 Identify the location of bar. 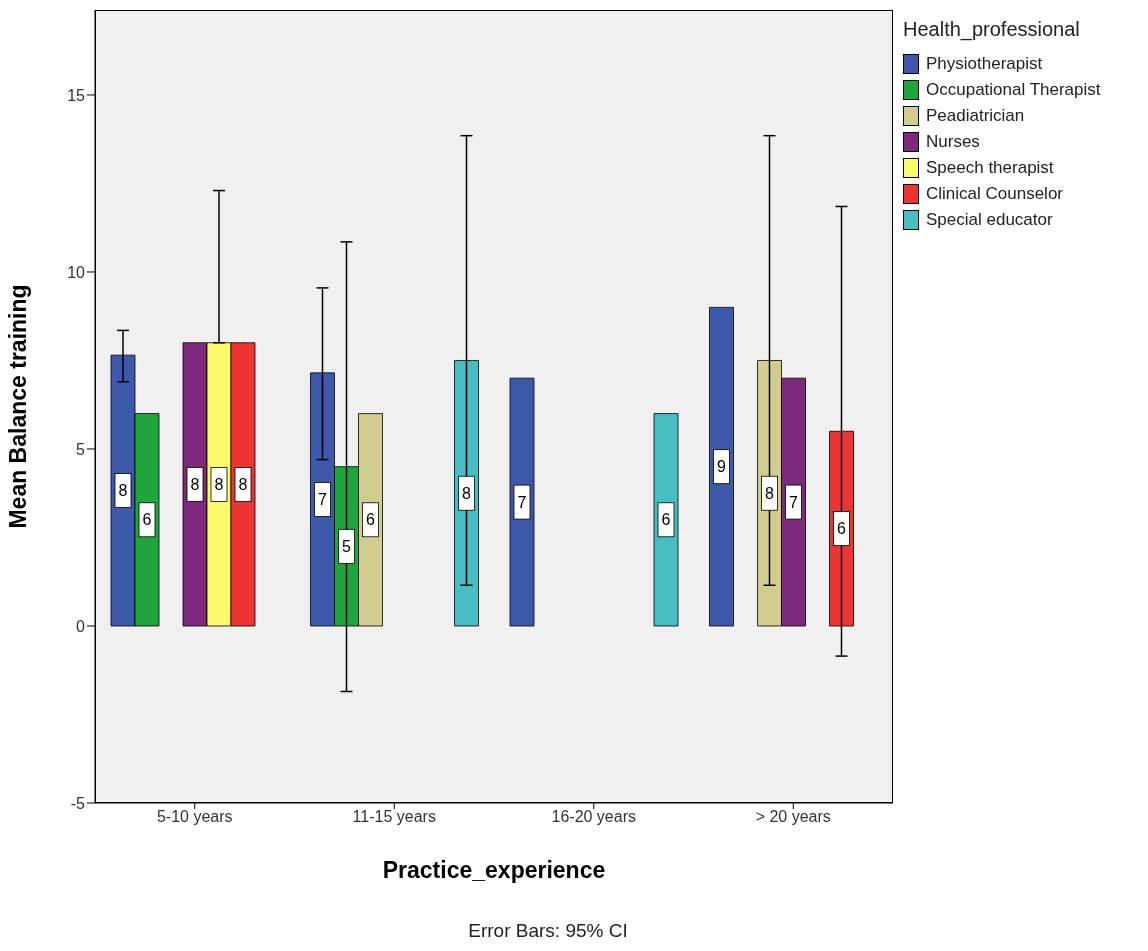
(721, 466).